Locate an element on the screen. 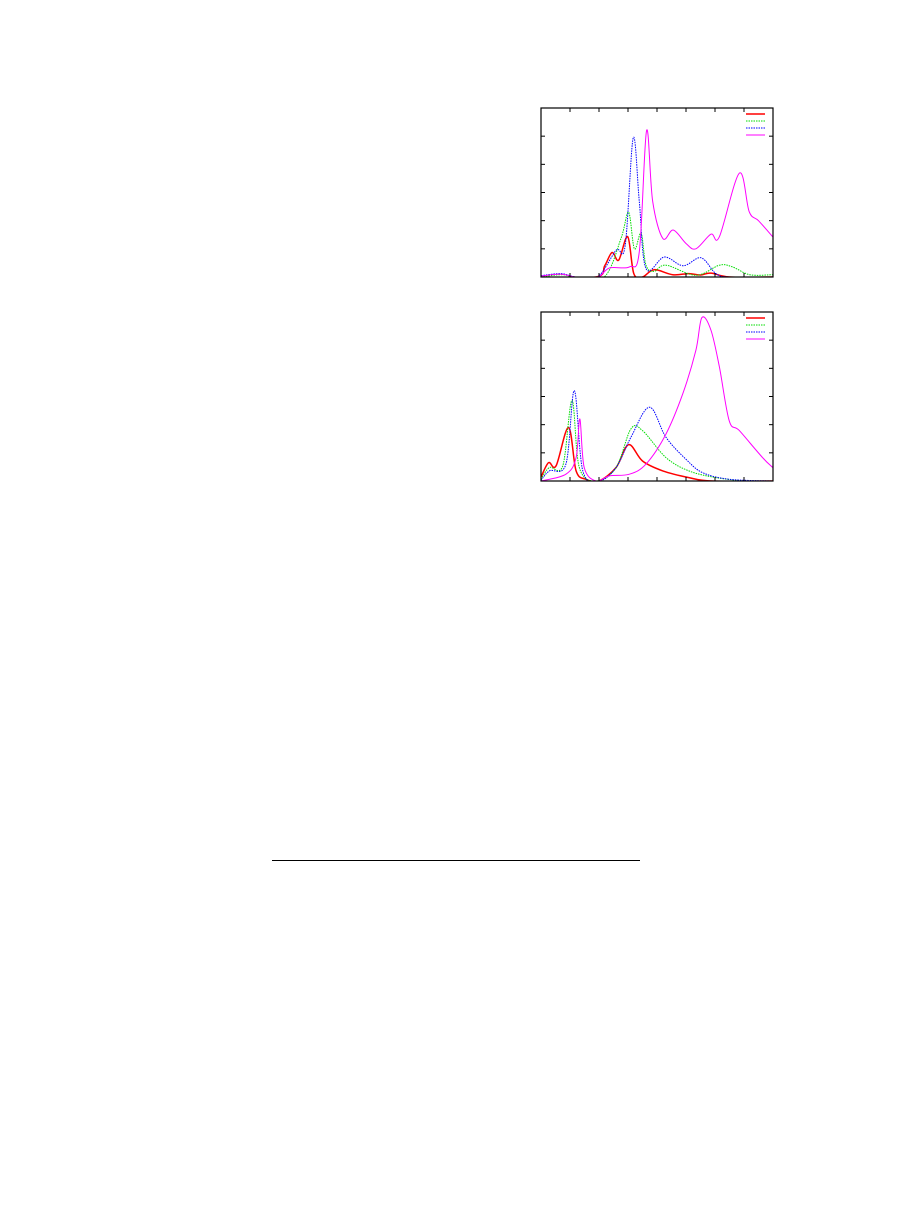 The width and height of the screenshot is (913, 1218). chart-top is located at coordinates (657, 192).